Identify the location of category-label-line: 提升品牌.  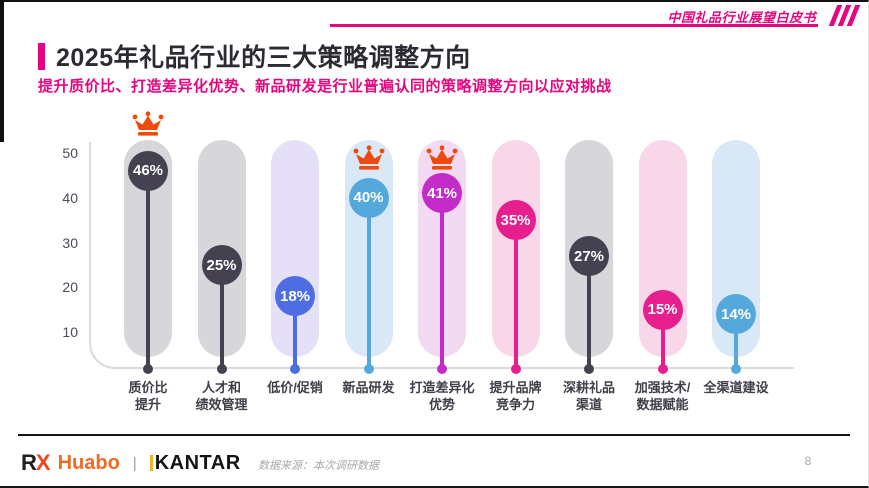
(515, 387).